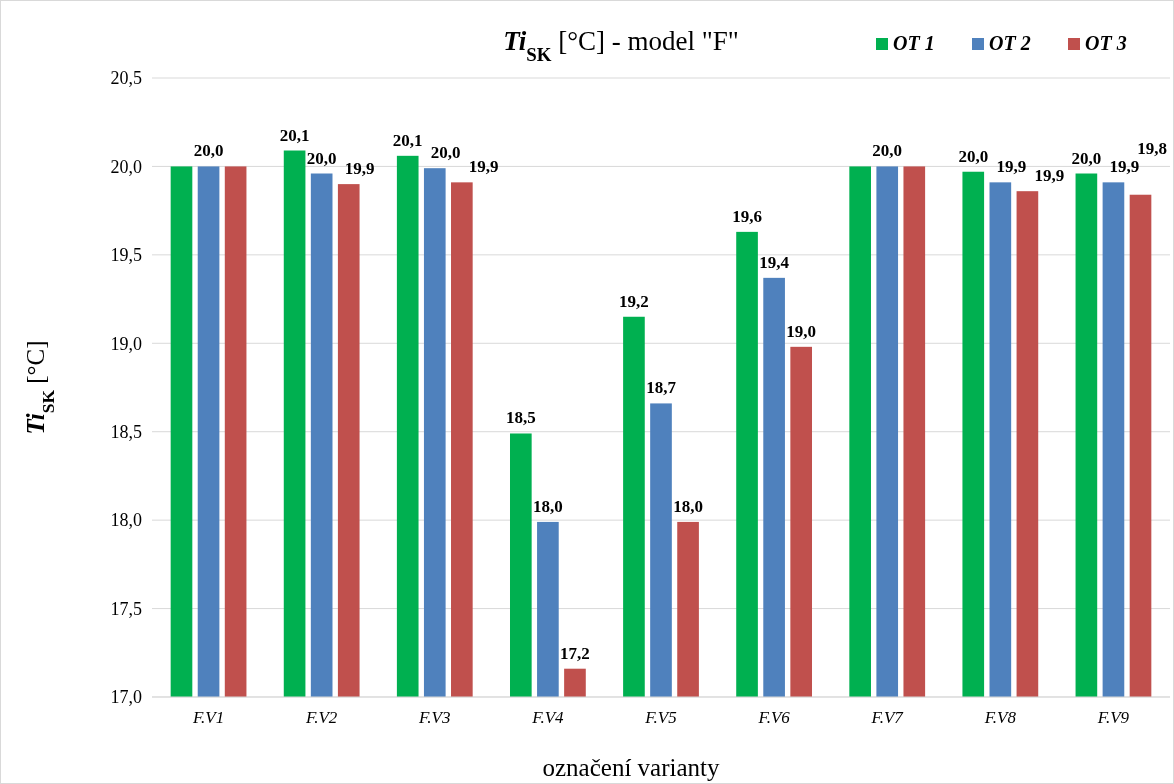 Image resolution: width=1174 pixels, height=784 pixels. What do you see at coordinates (126, 78) in the screenshot?
I see `y-tick-label: 20,5` at bounding box center [126, 78].